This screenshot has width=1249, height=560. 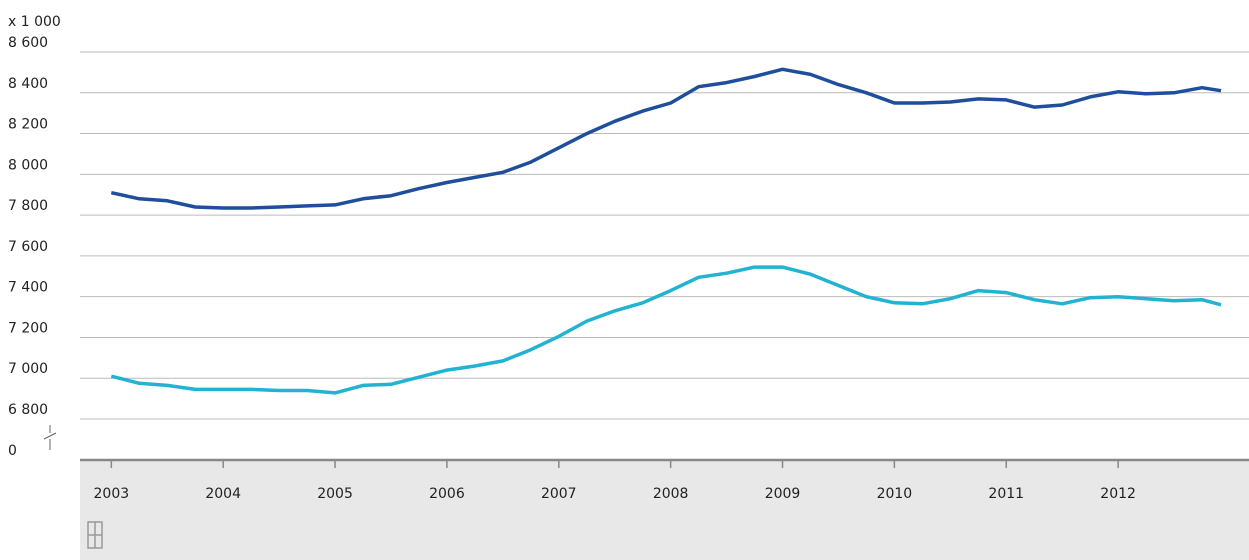 What do you see at coordinates (1118, 494) in the screenshot?
I see `x-tick-label: 2012` at bounding box center [1118, 494].